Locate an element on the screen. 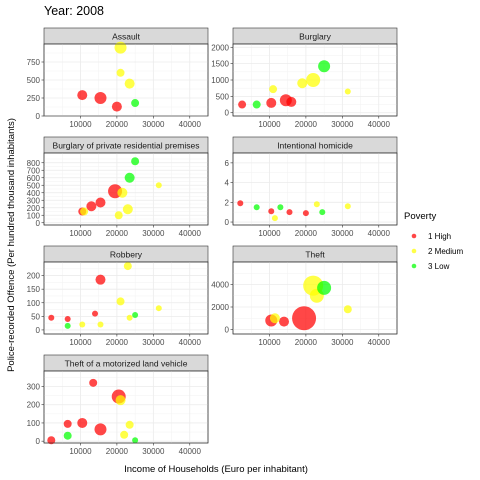 The height and width of the screenshot is (480, 480). legend-key is located at coordinates (414, 266).